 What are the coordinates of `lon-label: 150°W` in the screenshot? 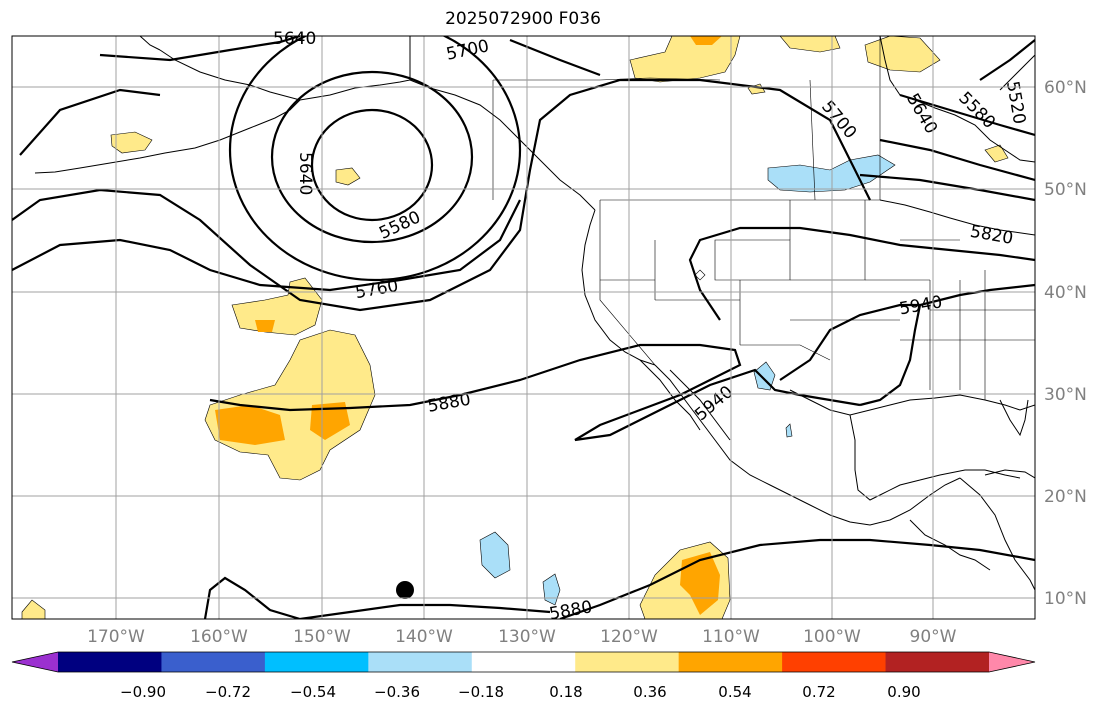 It's located at (322, 637).